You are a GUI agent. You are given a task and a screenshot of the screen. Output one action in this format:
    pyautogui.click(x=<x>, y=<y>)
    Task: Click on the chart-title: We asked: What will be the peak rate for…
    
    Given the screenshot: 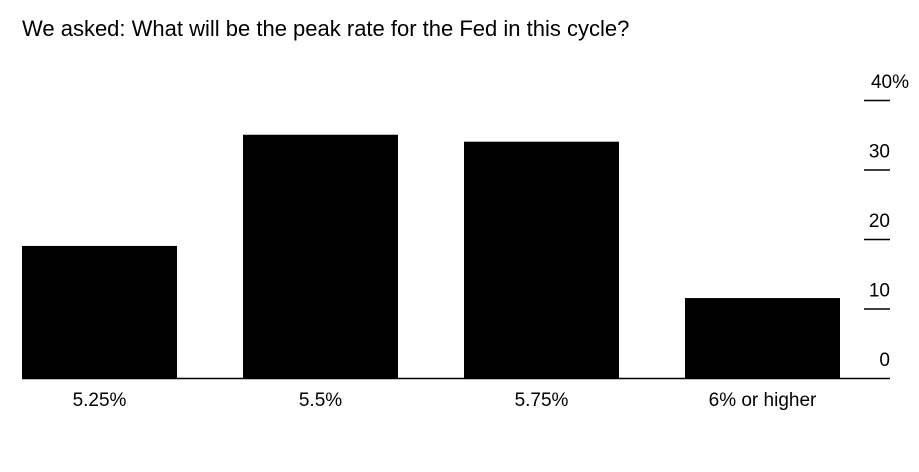 What is the action you would take?
    pyautogui.click(x=326, y=28)
    